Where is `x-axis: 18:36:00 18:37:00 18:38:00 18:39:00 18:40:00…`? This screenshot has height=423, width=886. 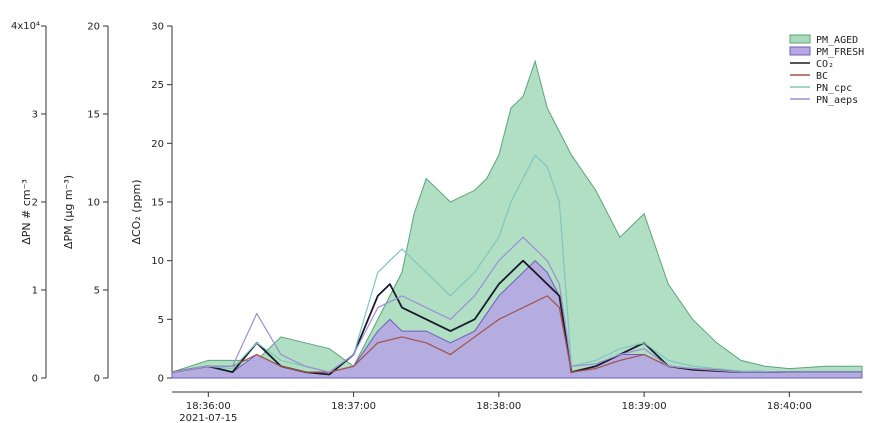 x-axis: 18:36:00 18:37:00 18:38:00 18:39:00 18:40:00… is located at coordinates (517, 407).